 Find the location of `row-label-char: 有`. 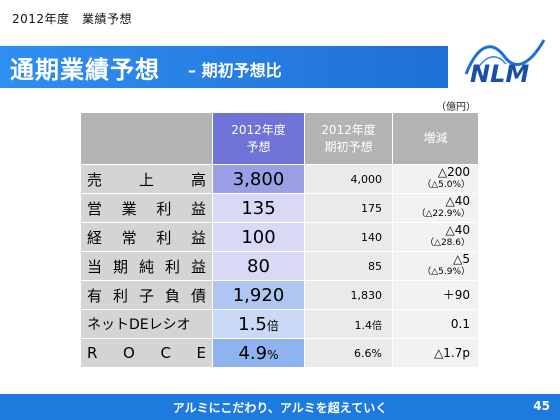

row-label-char: 有 is located at coordinates (95, 295).